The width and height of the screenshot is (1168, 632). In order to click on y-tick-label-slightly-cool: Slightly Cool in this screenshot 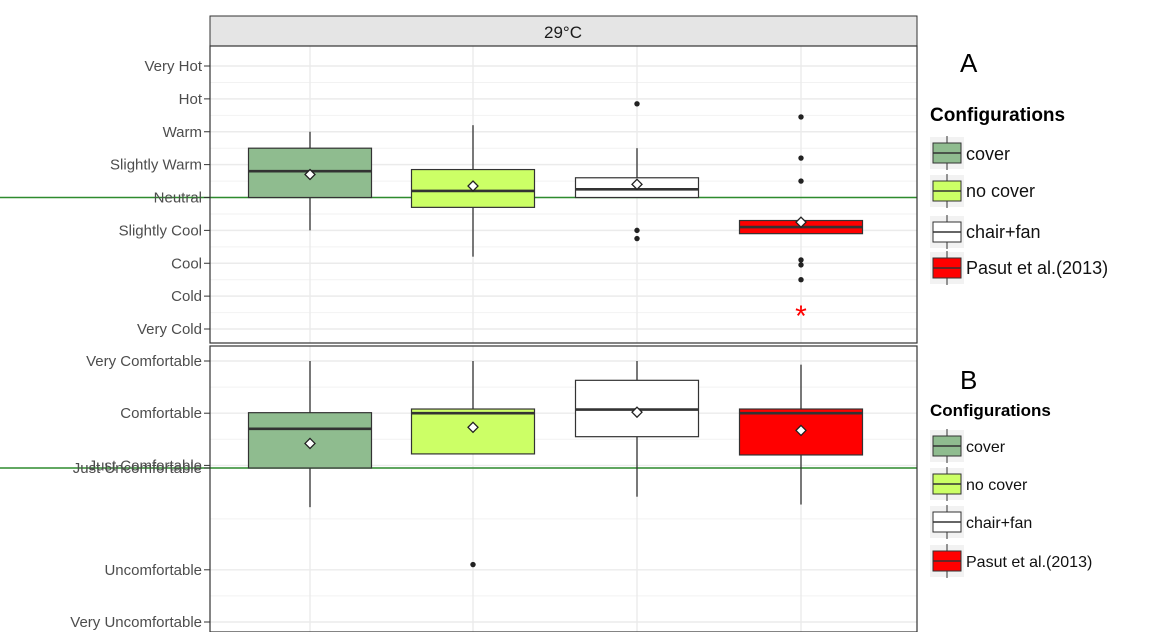, I will do `click(160, 230)`.